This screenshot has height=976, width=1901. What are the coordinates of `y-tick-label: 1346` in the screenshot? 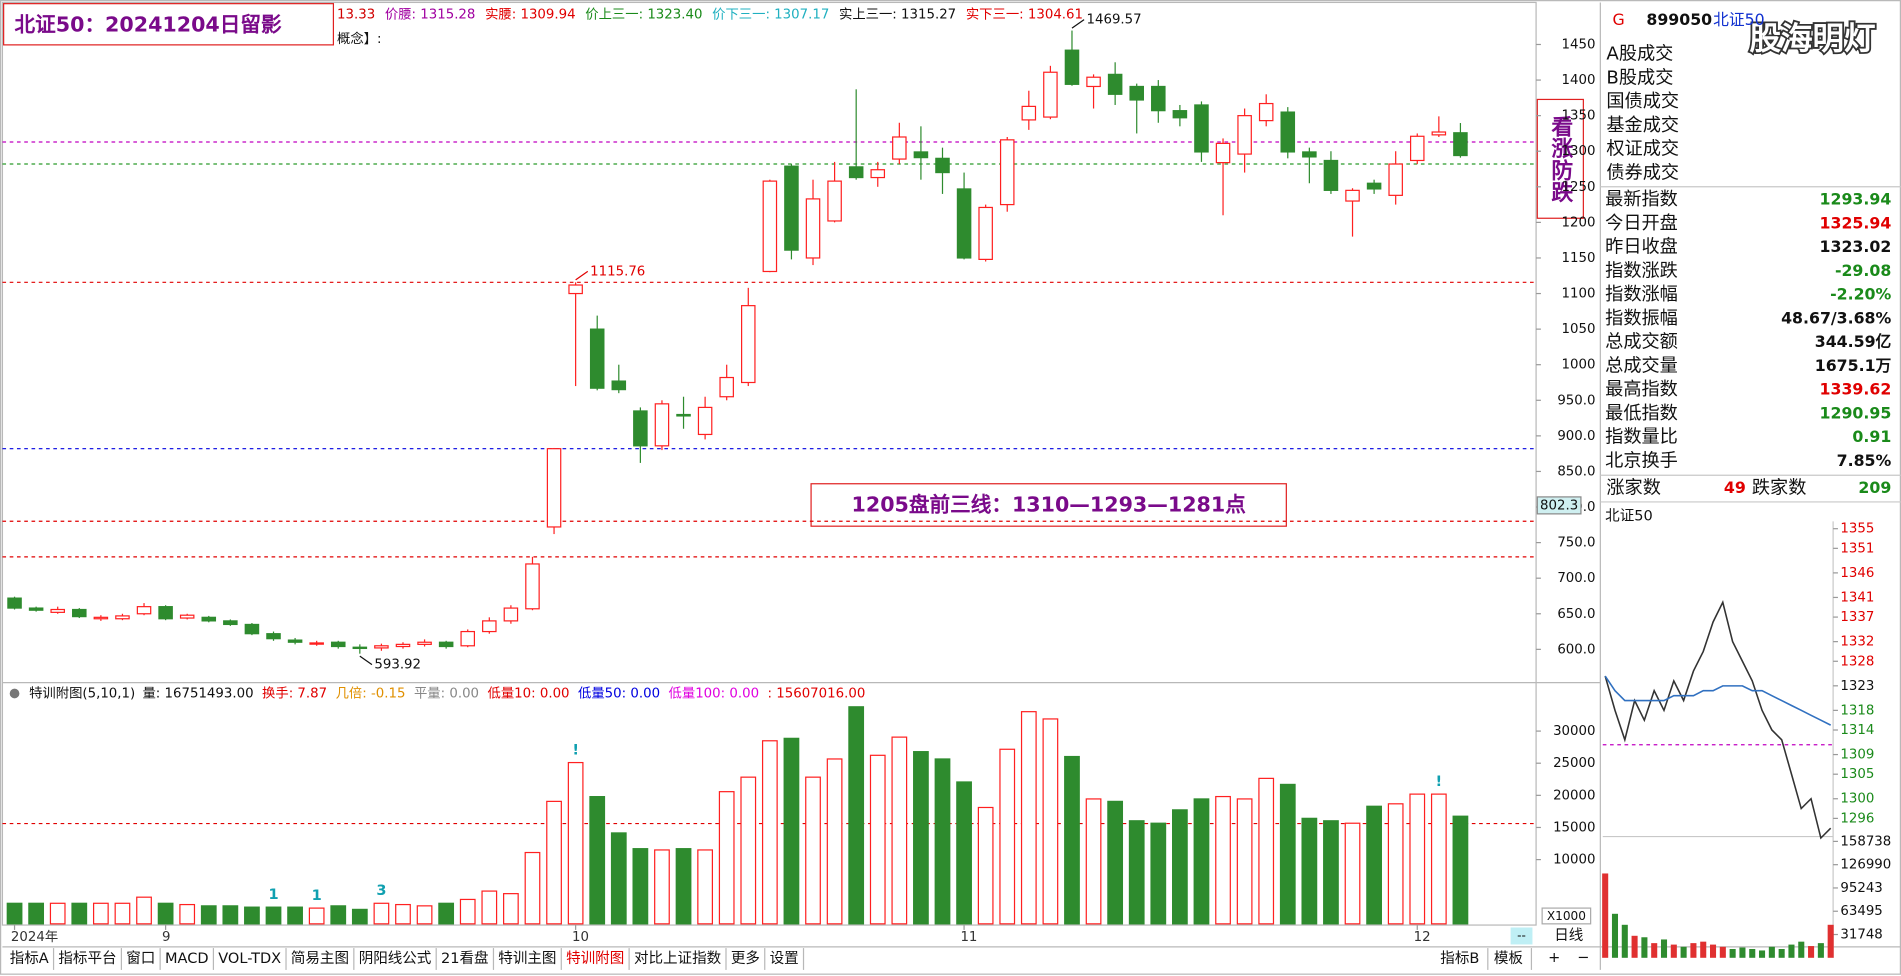 It's located at (1857, 573).